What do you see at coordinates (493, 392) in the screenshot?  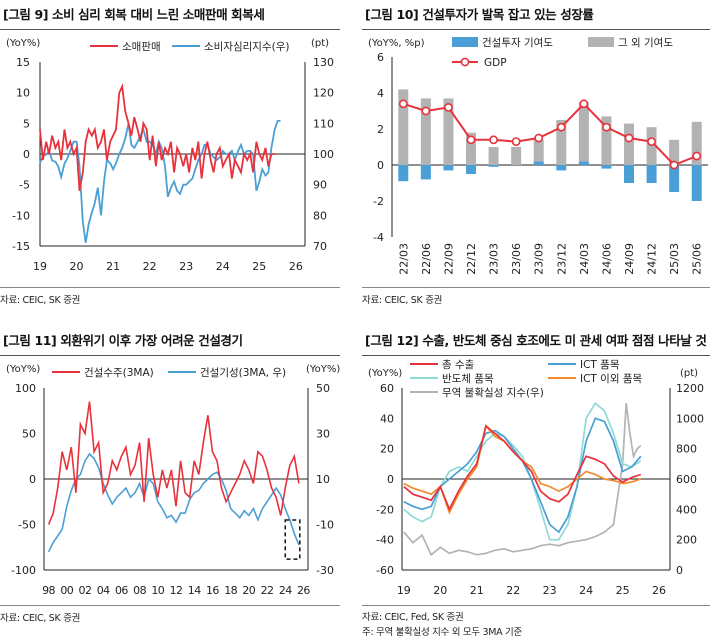 I see `legend-label-trade-uncertainty: 무역 불확실성 지수(우)` at bounding box center [493, 392].